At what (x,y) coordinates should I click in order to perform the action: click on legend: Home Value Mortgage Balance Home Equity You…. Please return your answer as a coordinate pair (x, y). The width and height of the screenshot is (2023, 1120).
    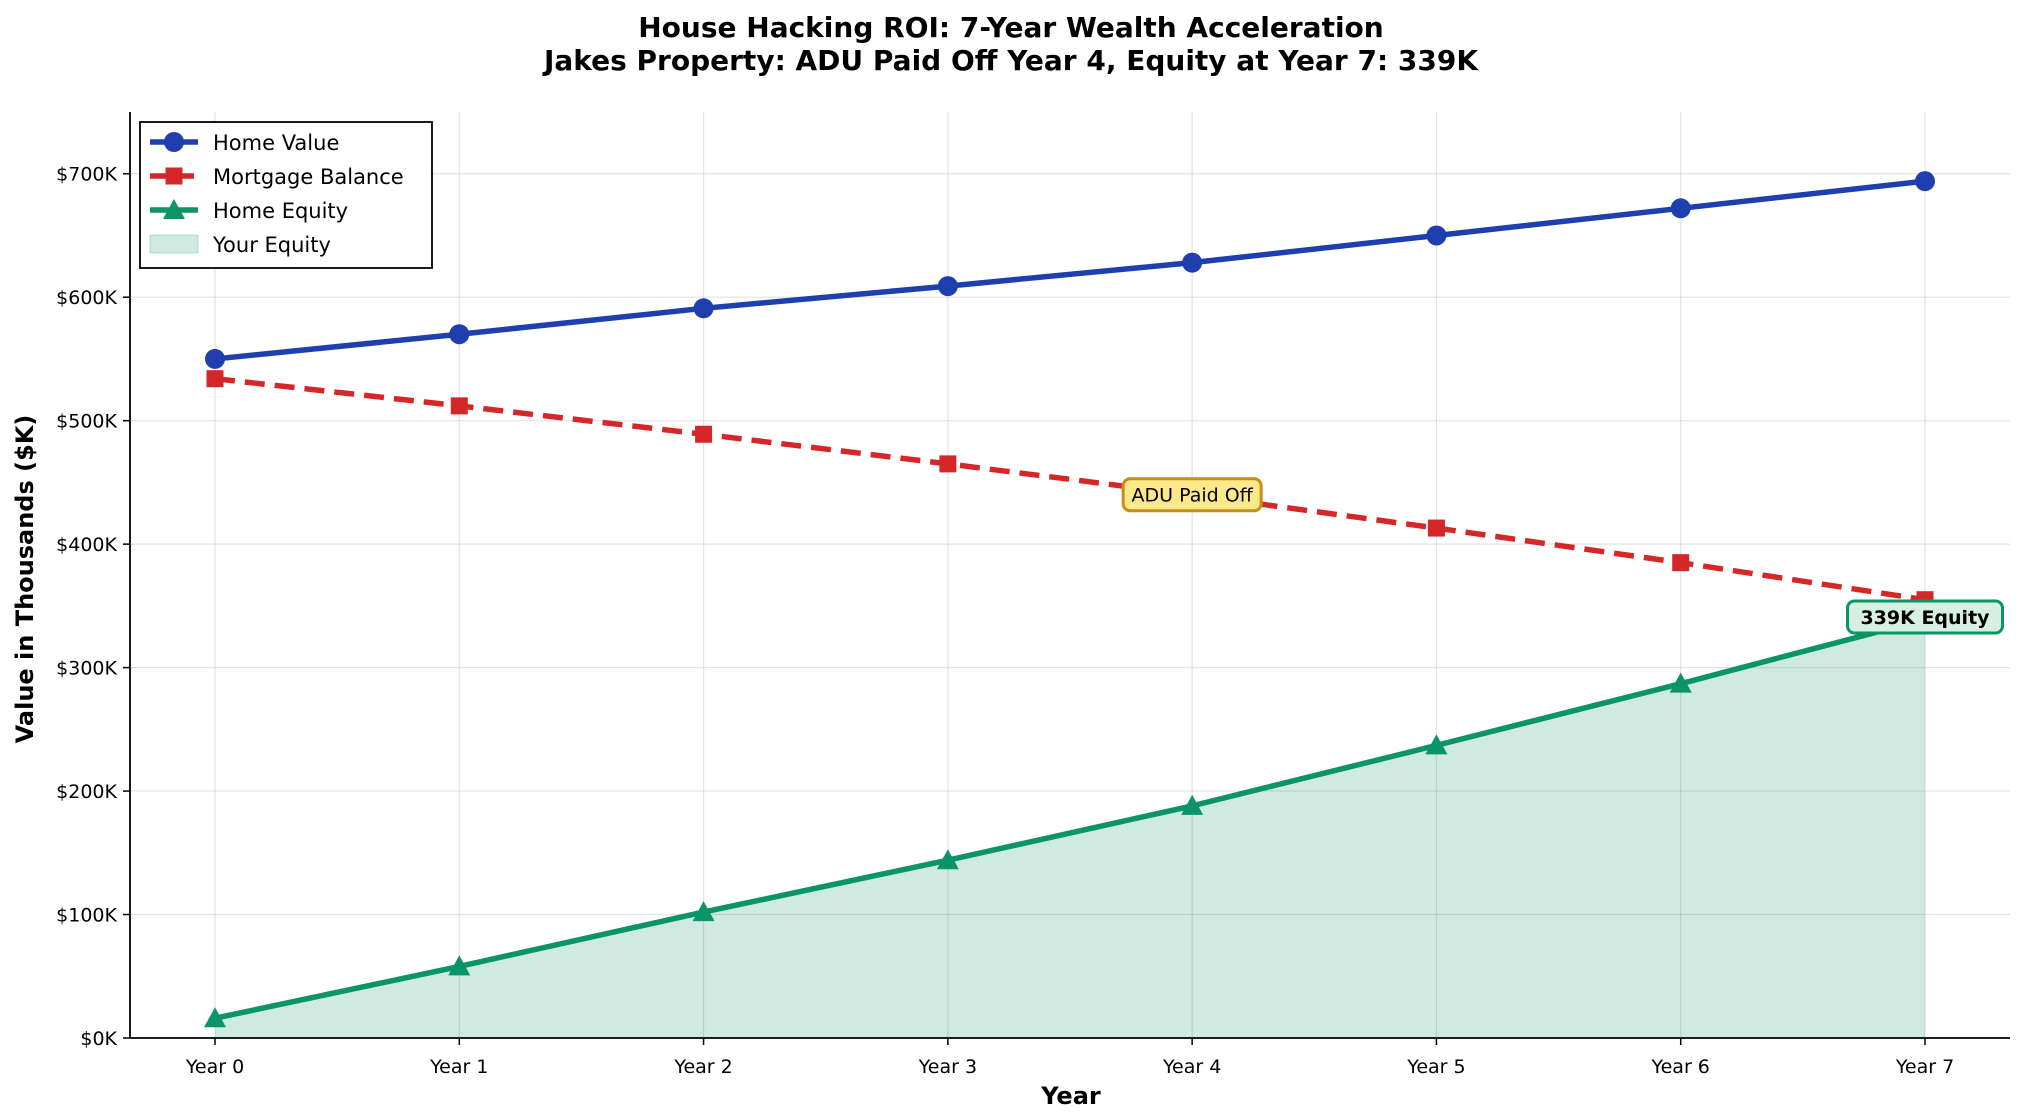
    Looking at the image, I should click on (286, 195).